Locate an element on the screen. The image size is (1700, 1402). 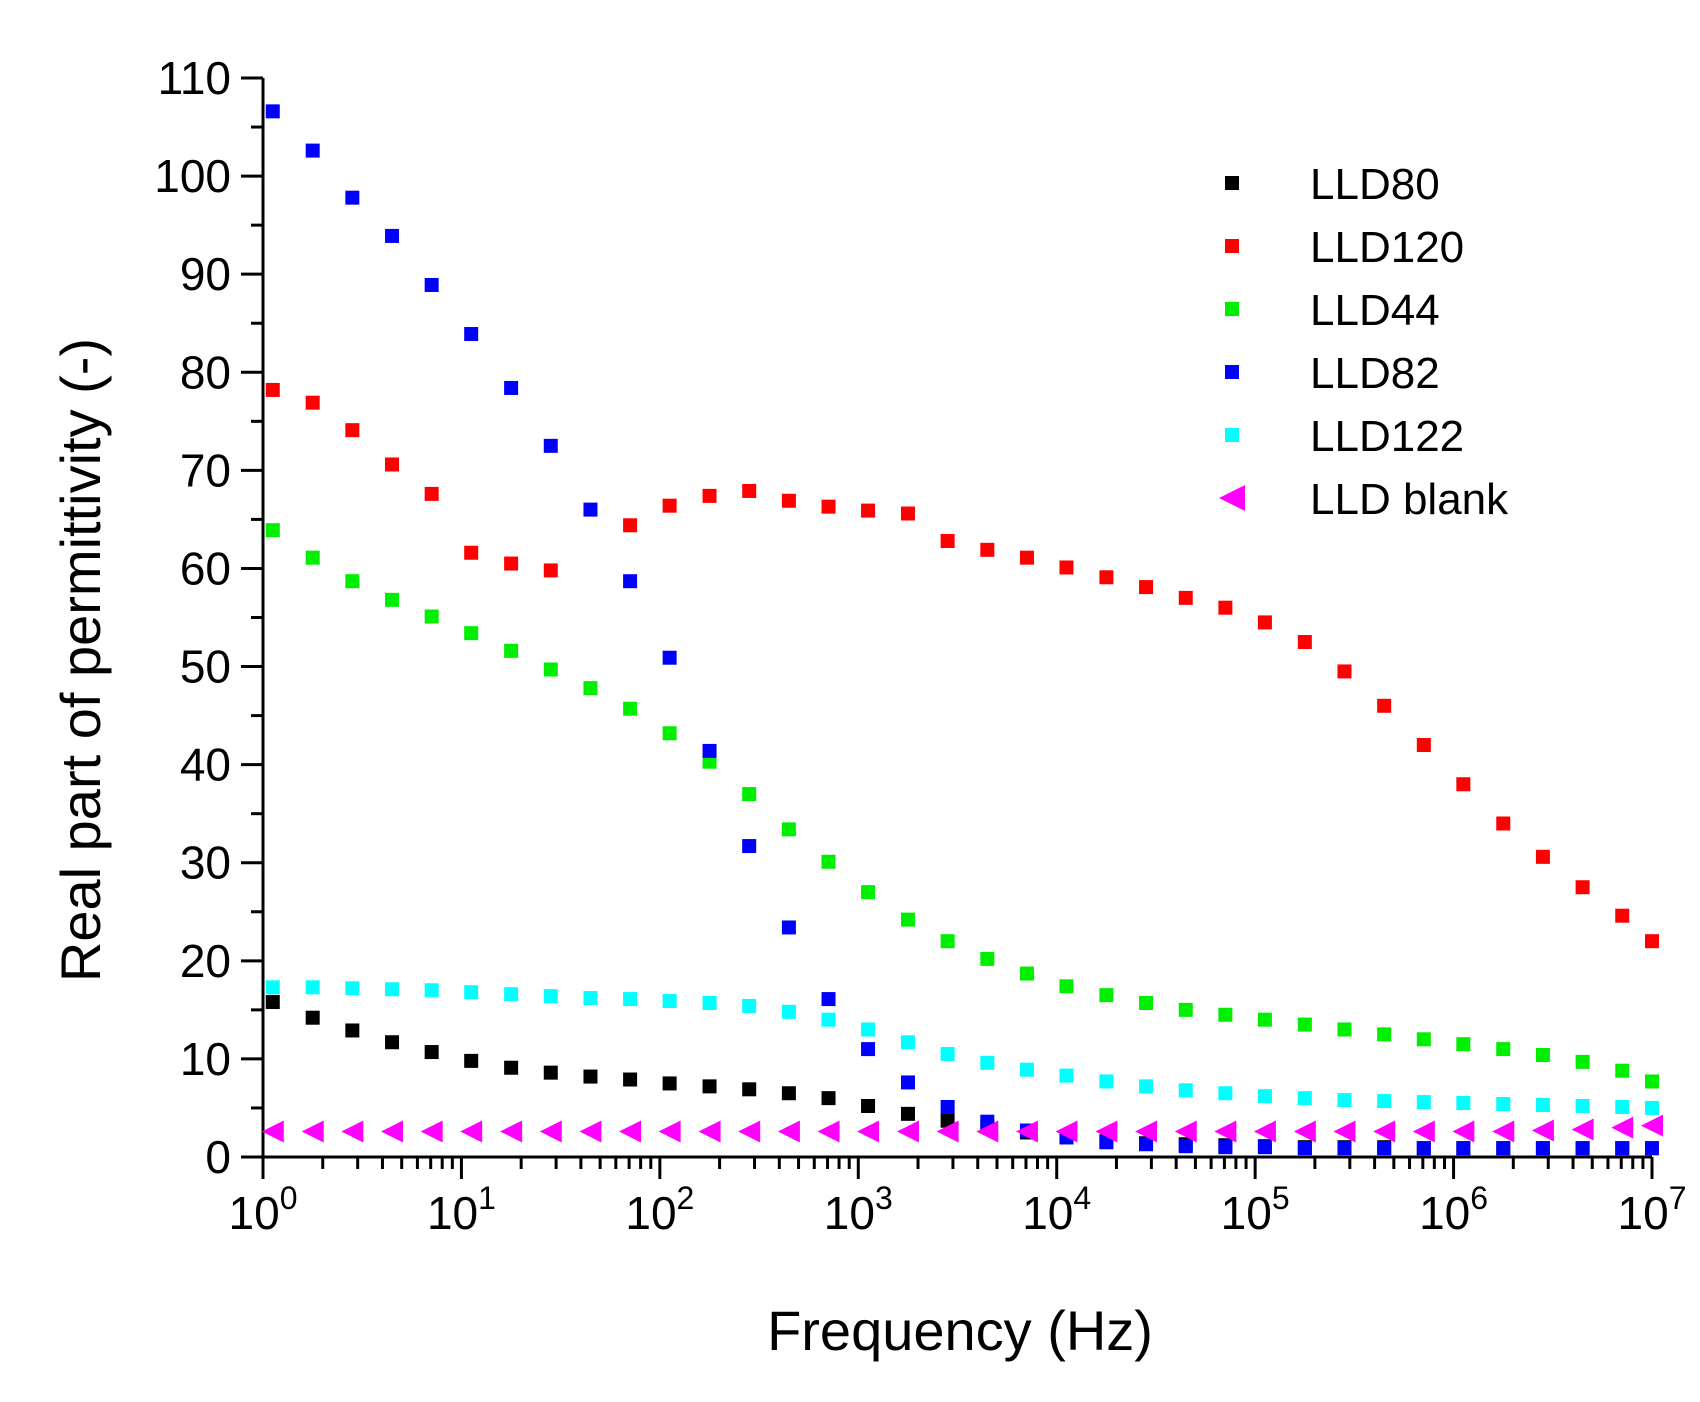
legend-item: LLD44 is located at coordinates (1332, 310).